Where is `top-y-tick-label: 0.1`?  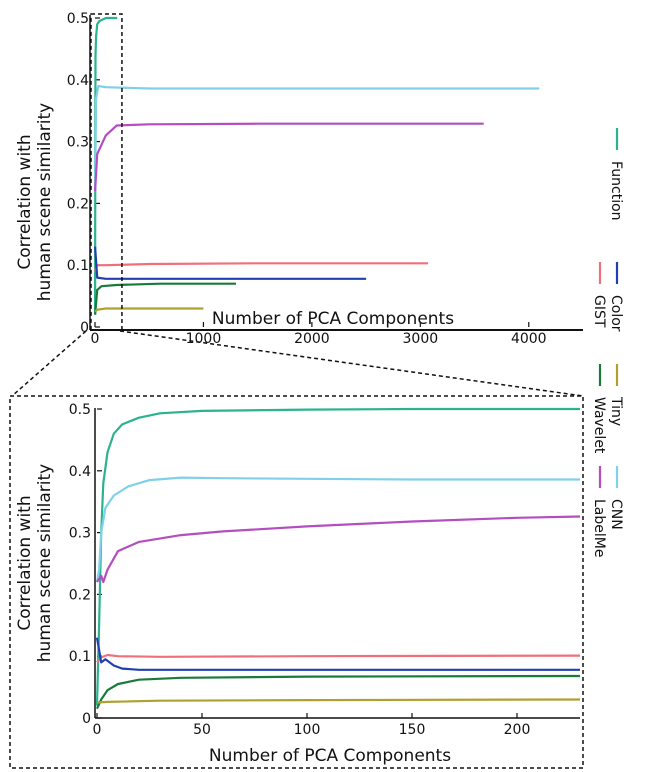
top-y-tick-label: 0.1 is located at coordinates (78, 266).